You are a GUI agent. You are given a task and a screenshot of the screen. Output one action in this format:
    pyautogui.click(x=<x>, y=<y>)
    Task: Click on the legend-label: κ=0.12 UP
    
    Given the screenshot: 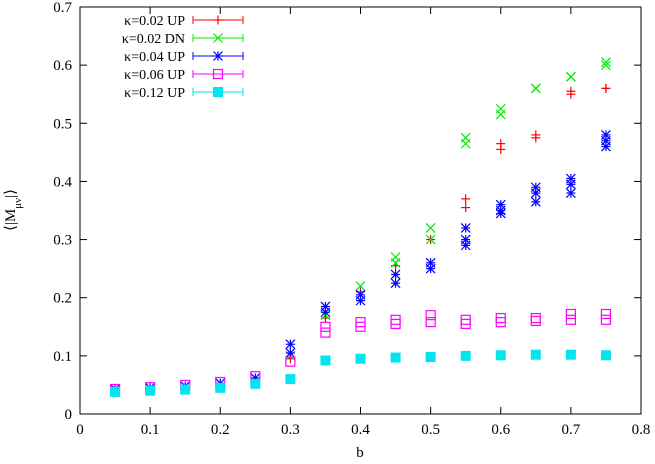 What is the action you would take?
    pyautogui.click(x=154, y=93)
    